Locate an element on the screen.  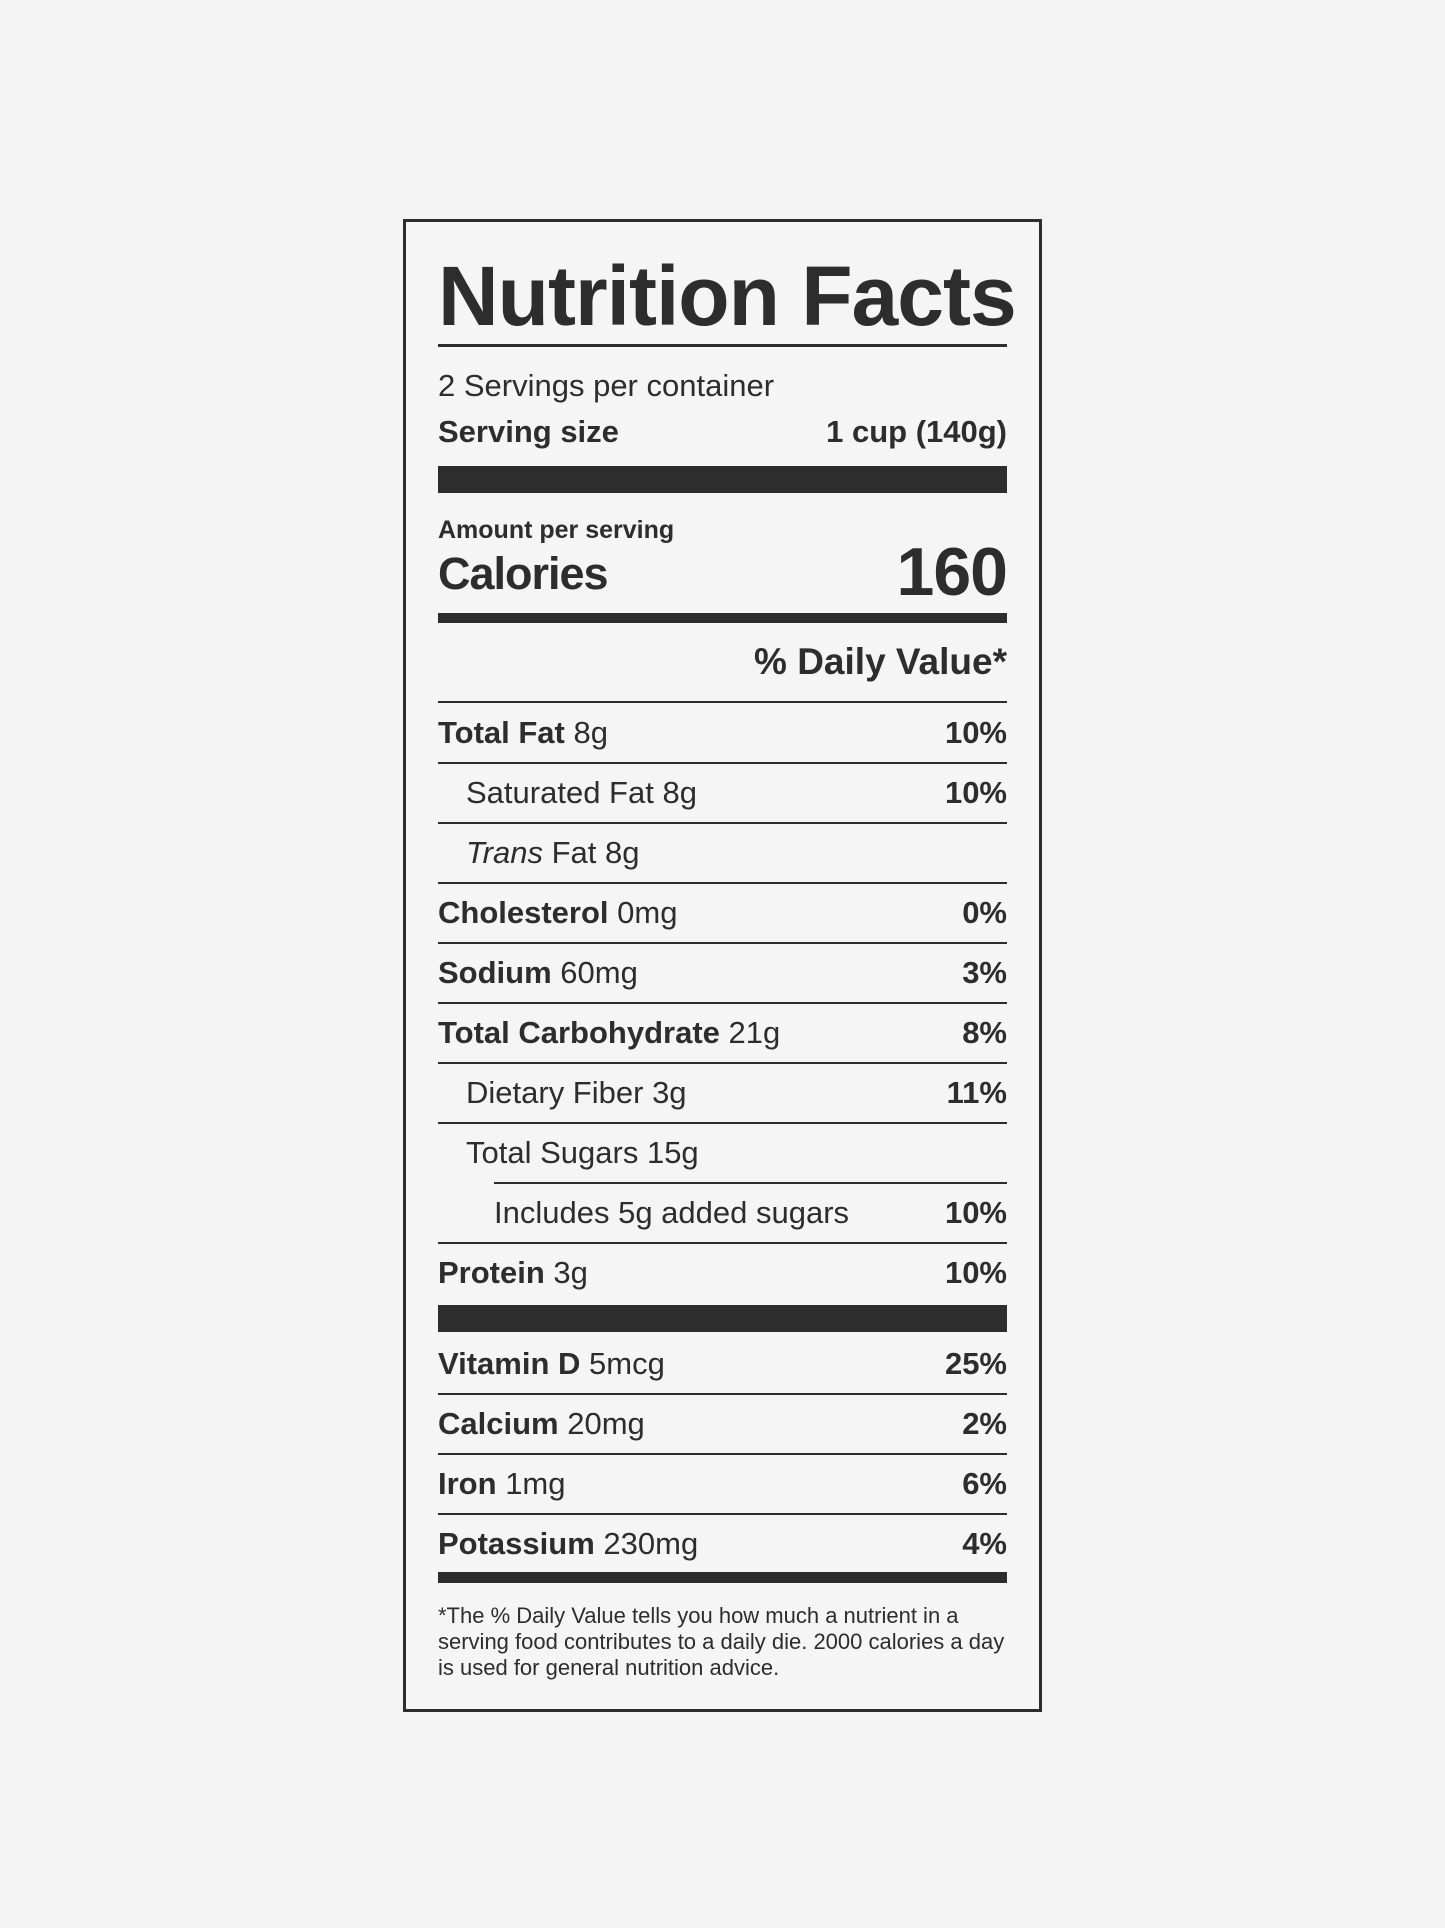
nutrient-name: Total Sugars is located at coordinates (552, 1152).